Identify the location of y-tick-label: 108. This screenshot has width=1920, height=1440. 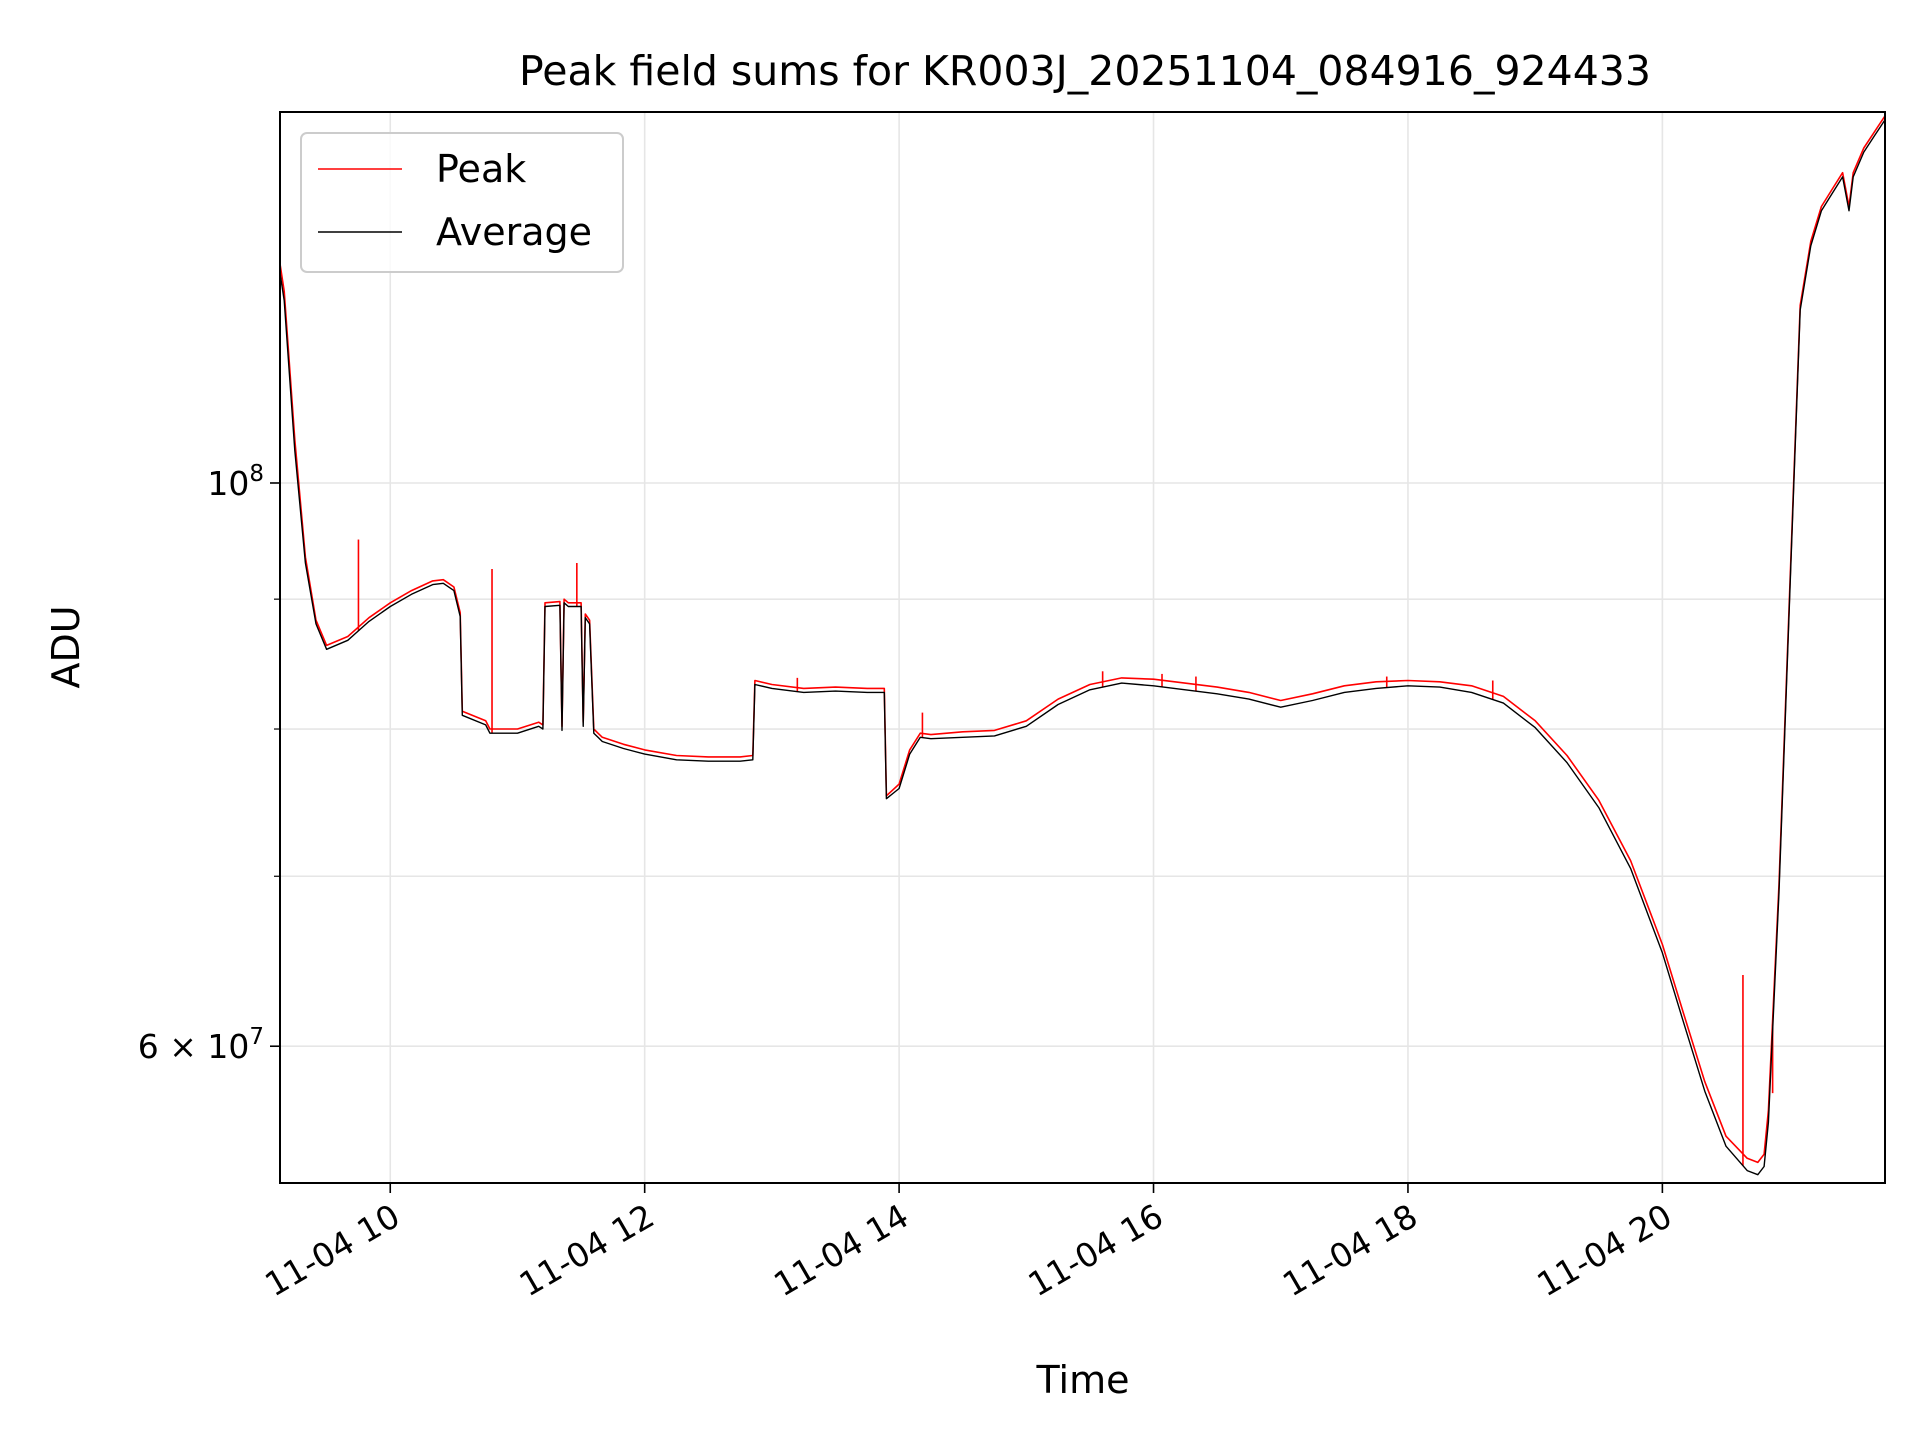
(235, 482).